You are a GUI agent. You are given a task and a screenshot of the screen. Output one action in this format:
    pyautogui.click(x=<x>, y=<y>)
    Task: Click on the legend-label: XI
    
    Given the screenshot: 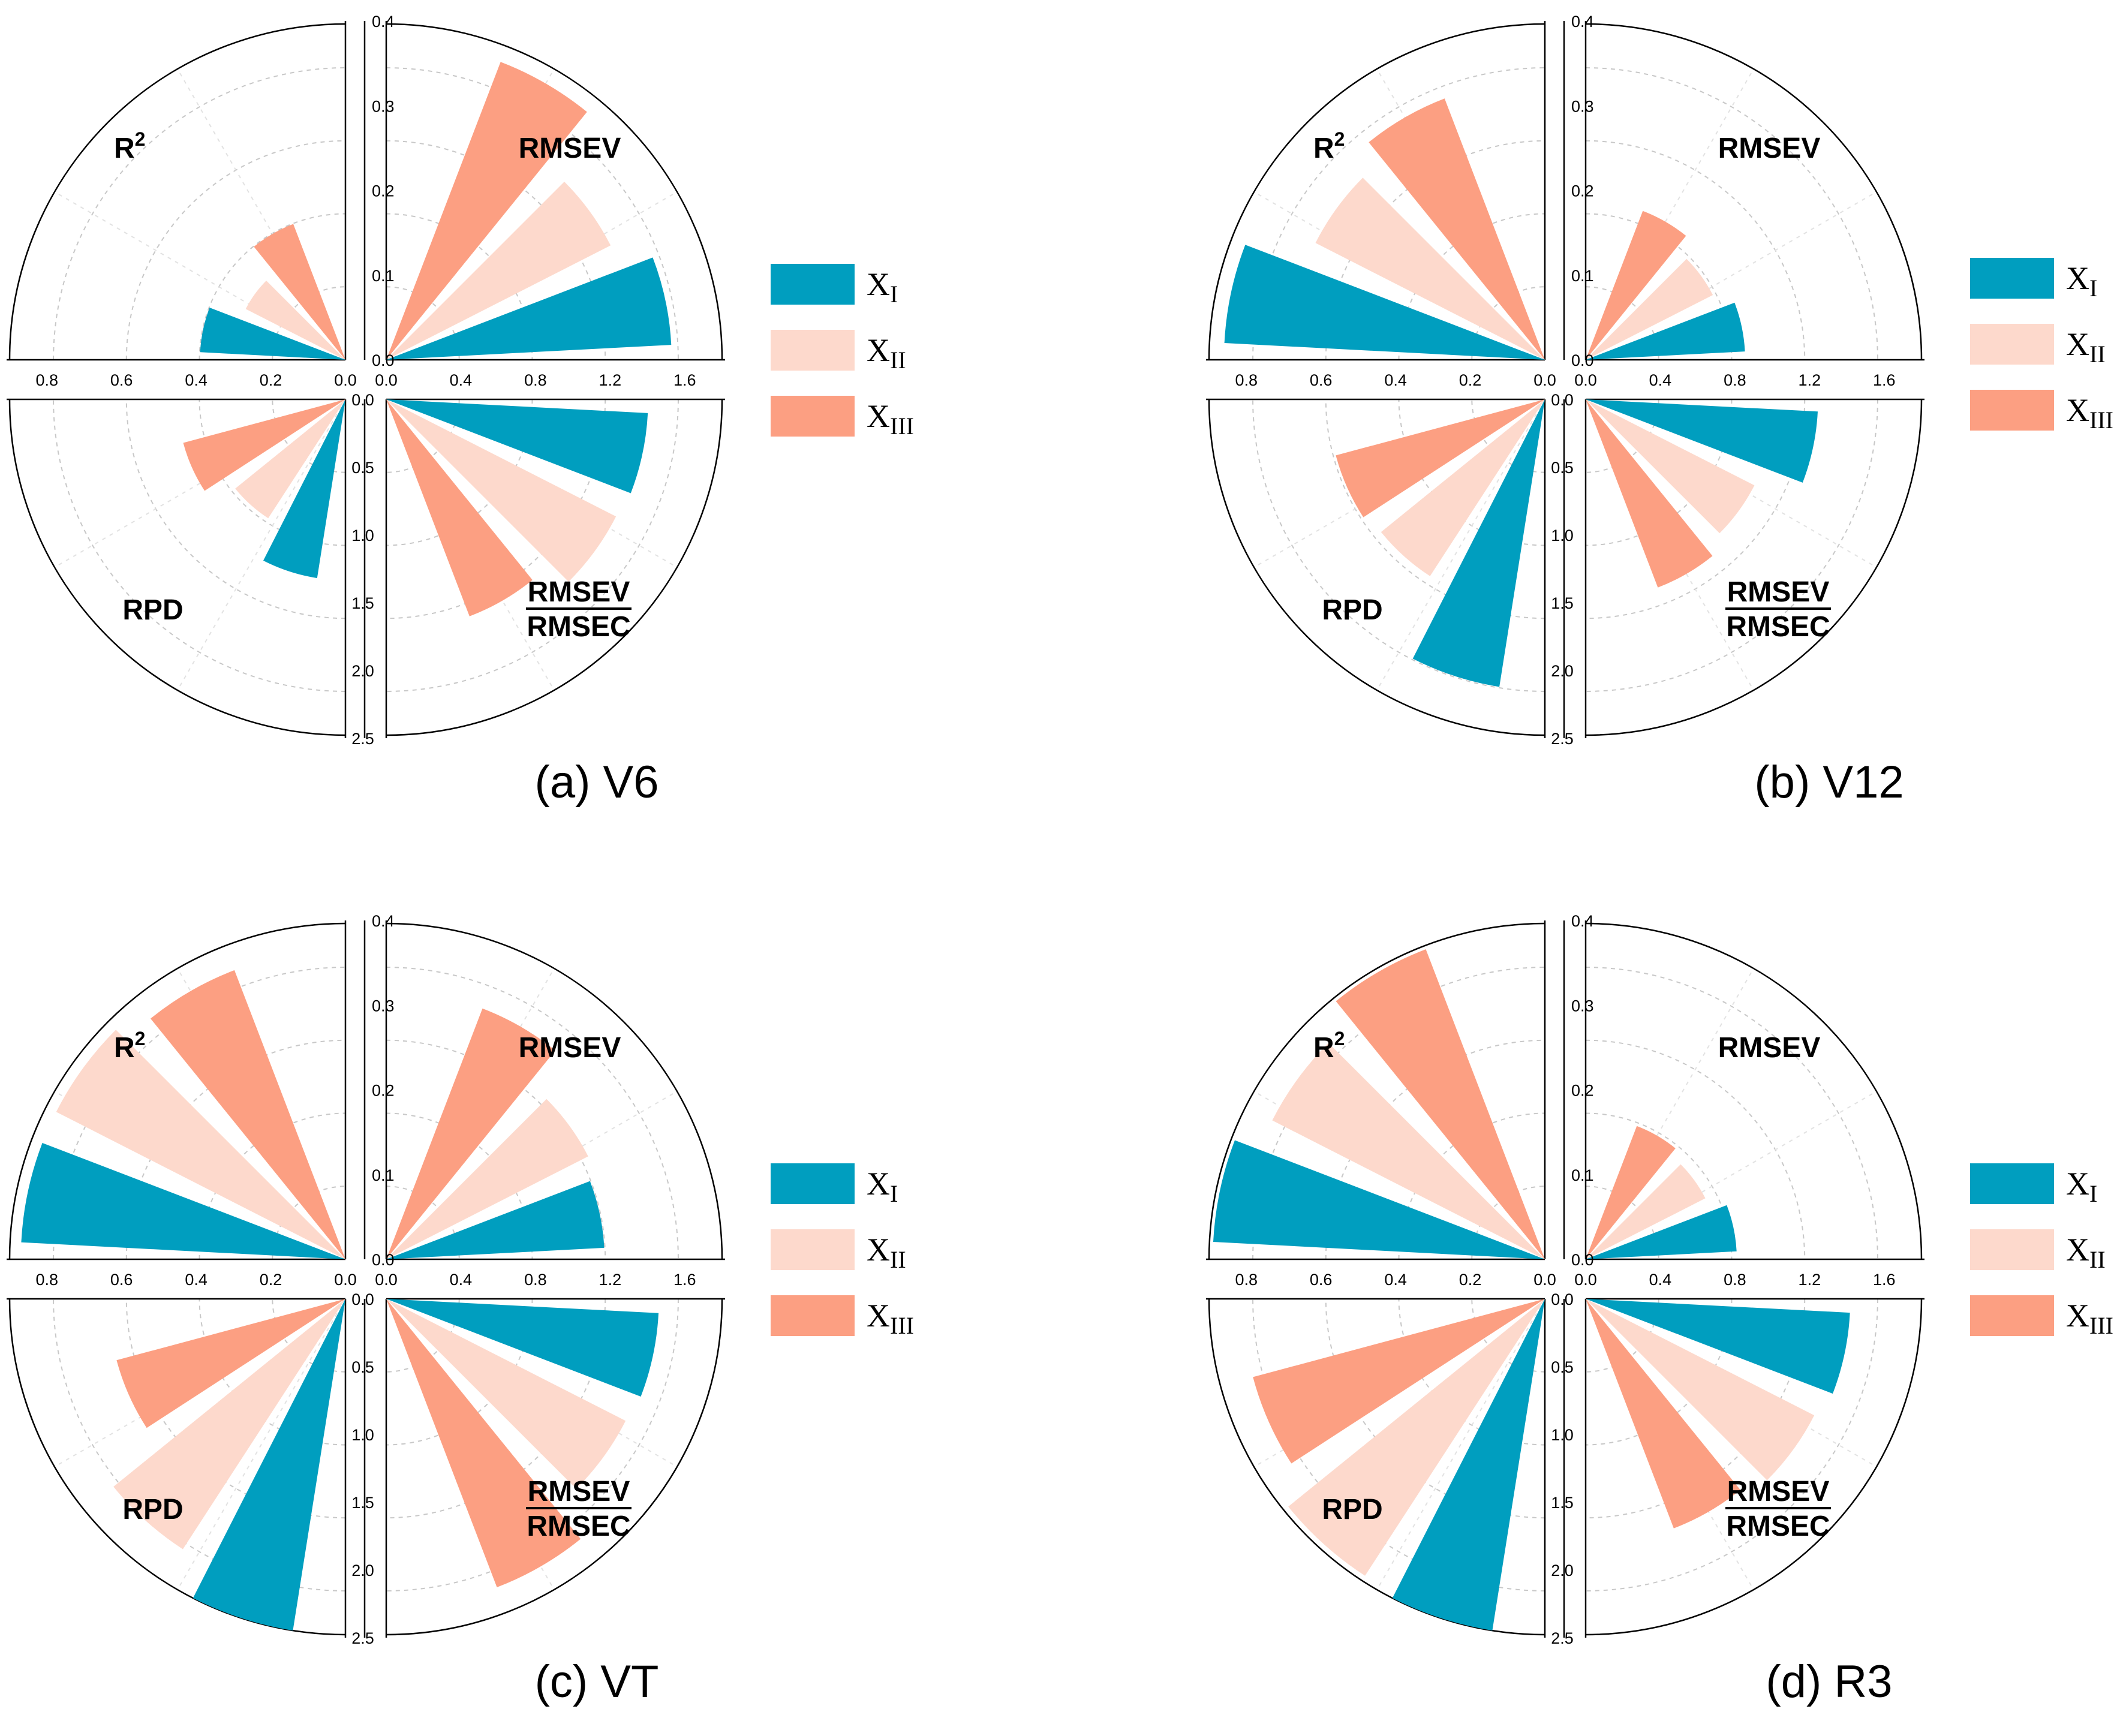 What is the action you would take?
    pyautogui.click(x=2081, y=1186)
    